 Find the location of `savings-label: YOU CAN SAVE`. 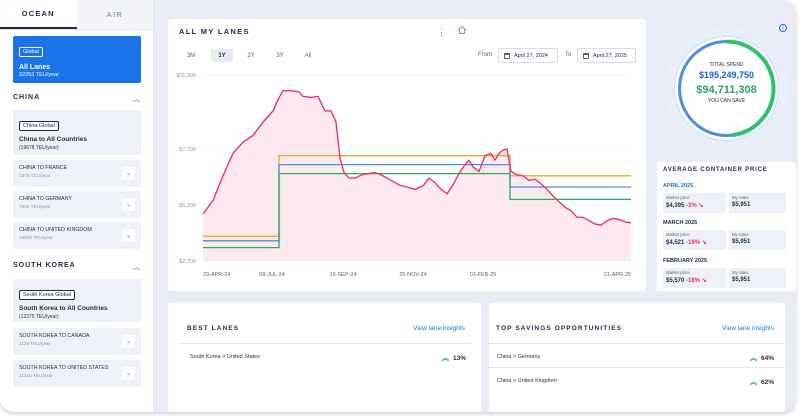

savings-label: YOU CAN SAVE is located at coordinates (726, 101).